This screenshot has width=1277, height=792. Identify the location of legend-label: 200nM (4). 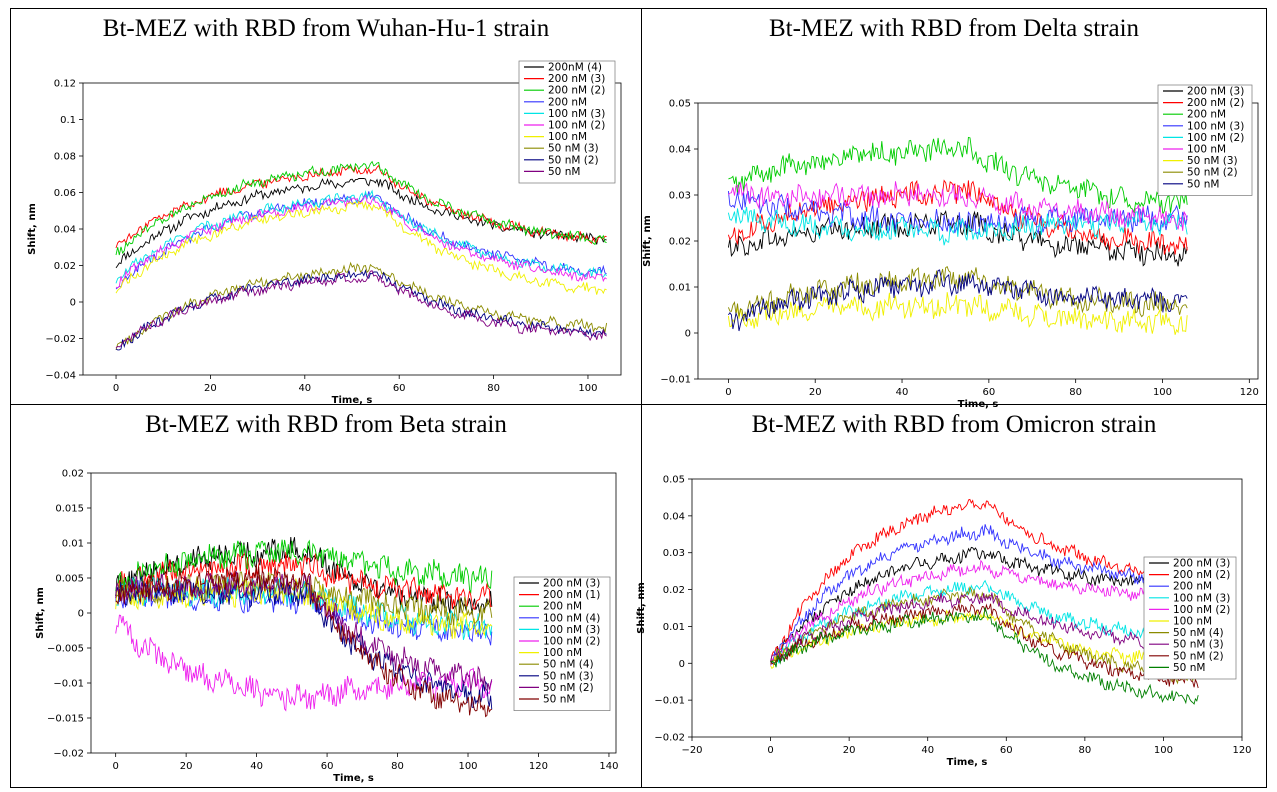
(575, 68).